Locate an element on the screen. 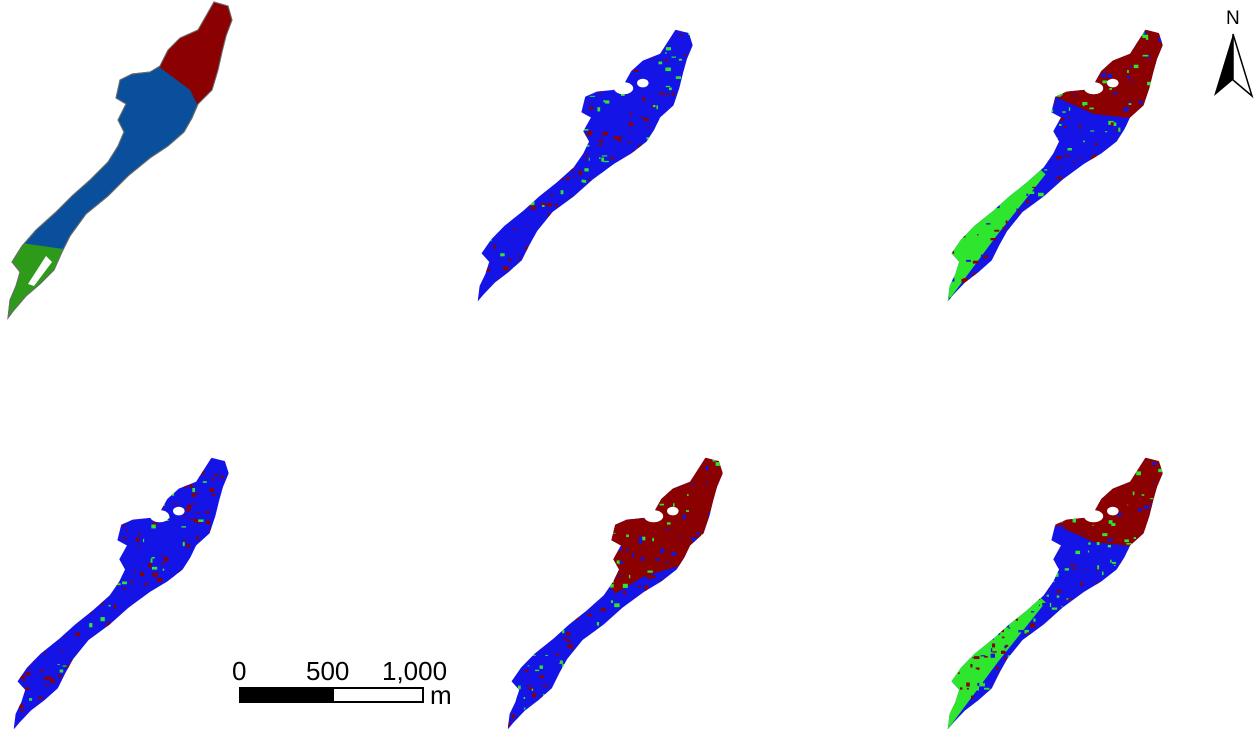  scale-label-500: 500 is located at coordinates (327, 671).